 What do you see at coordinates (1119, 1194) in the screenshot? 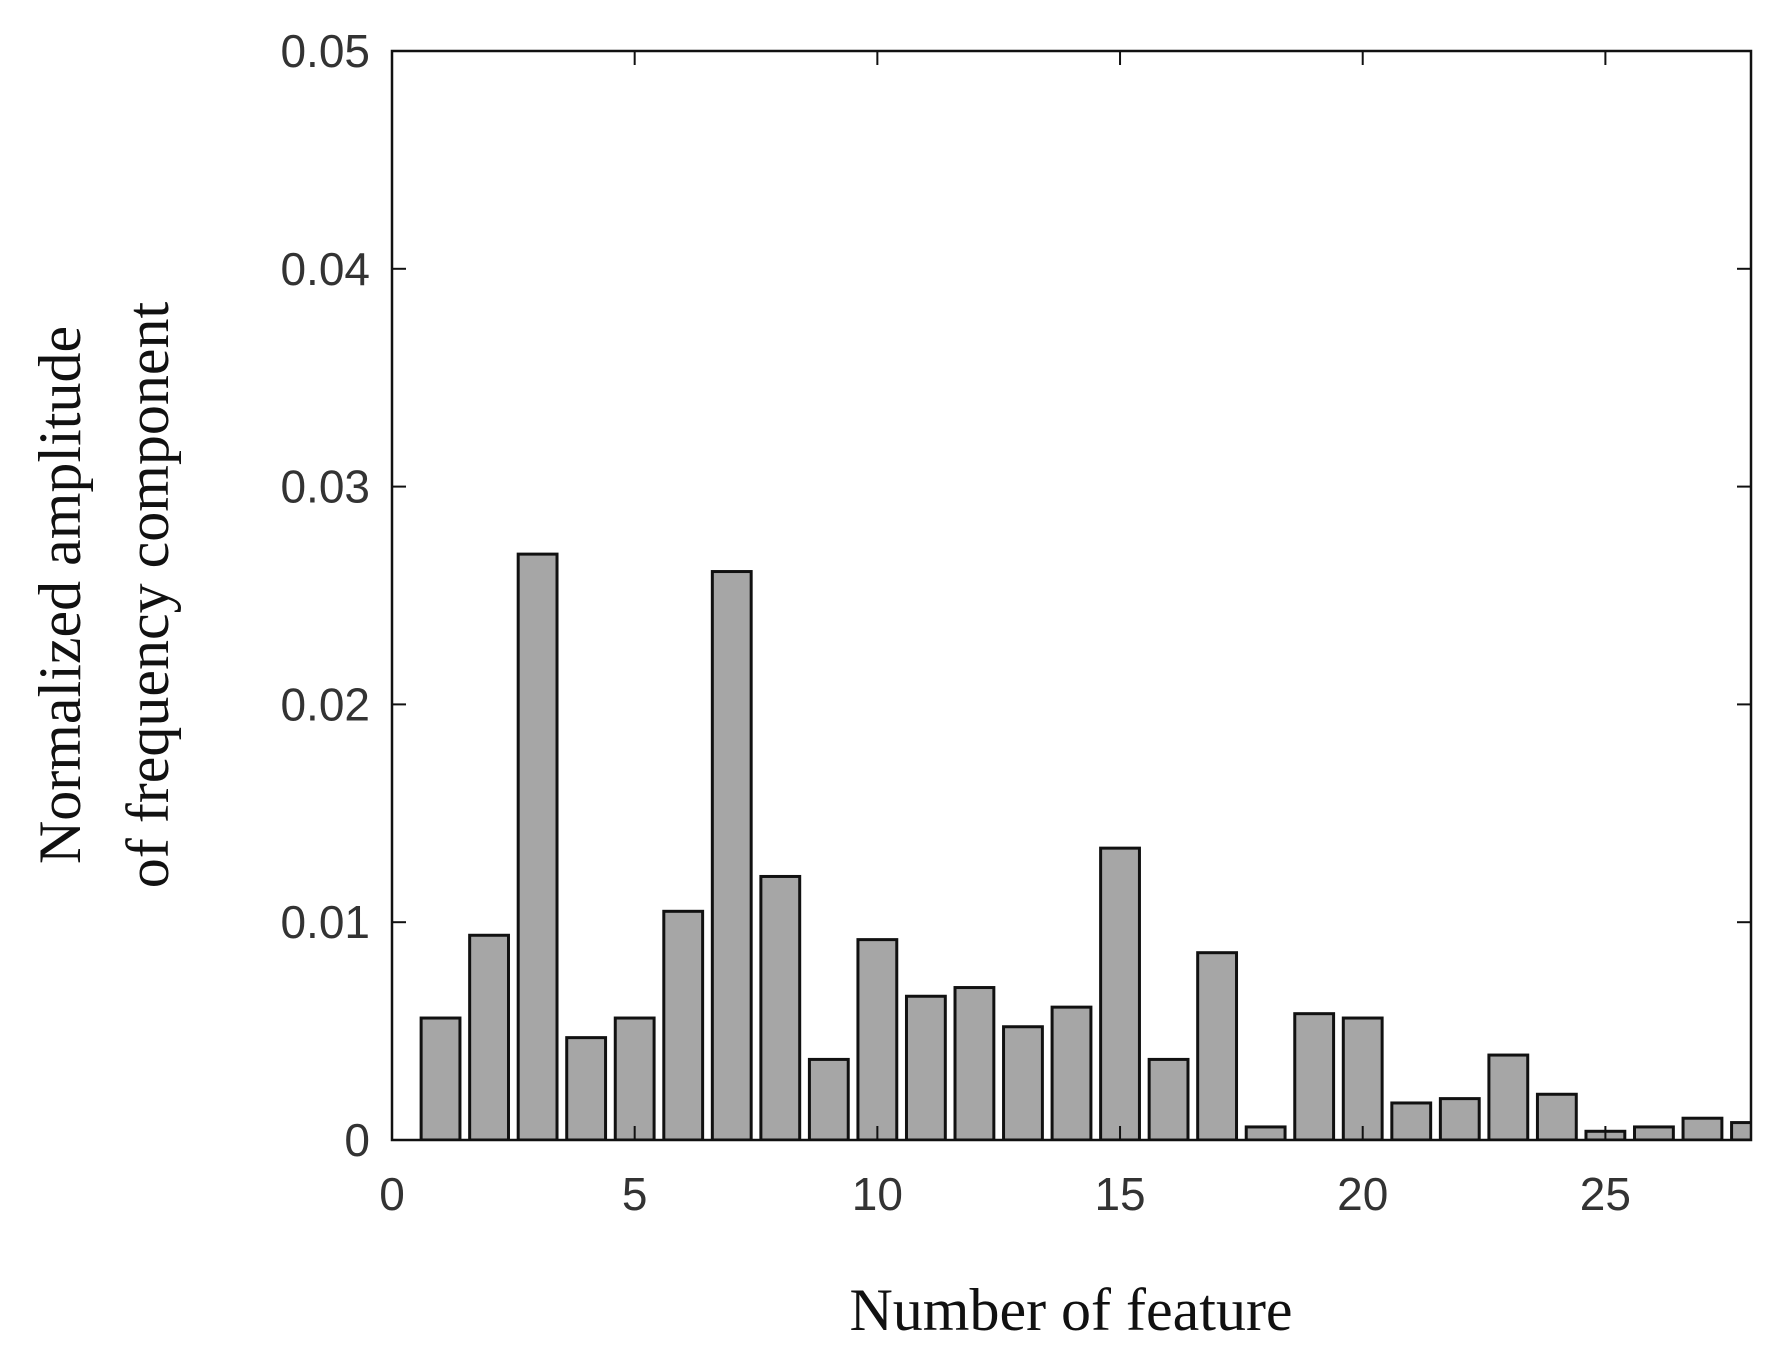
I see `x-tick-label: 15` at bounding box center [1119, 1194].